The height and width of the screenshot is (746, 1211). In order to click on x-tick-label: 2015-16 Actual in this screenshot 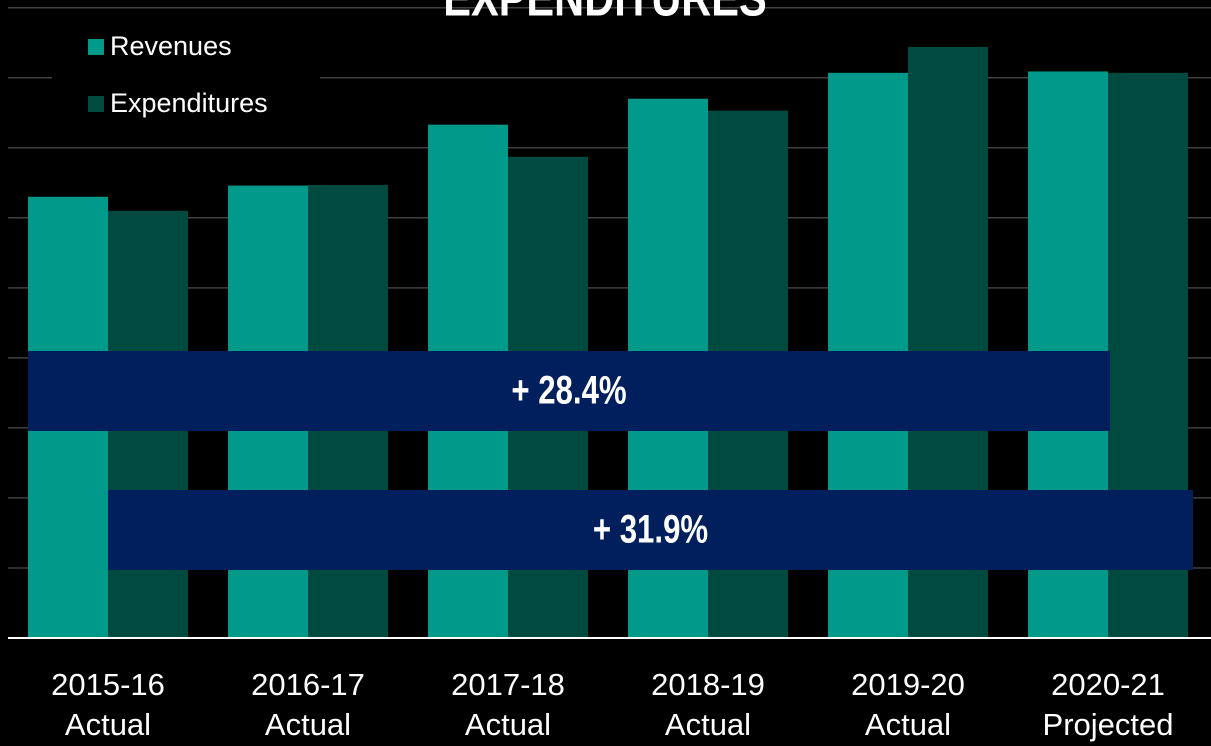, I will do `click(108, 704)`.